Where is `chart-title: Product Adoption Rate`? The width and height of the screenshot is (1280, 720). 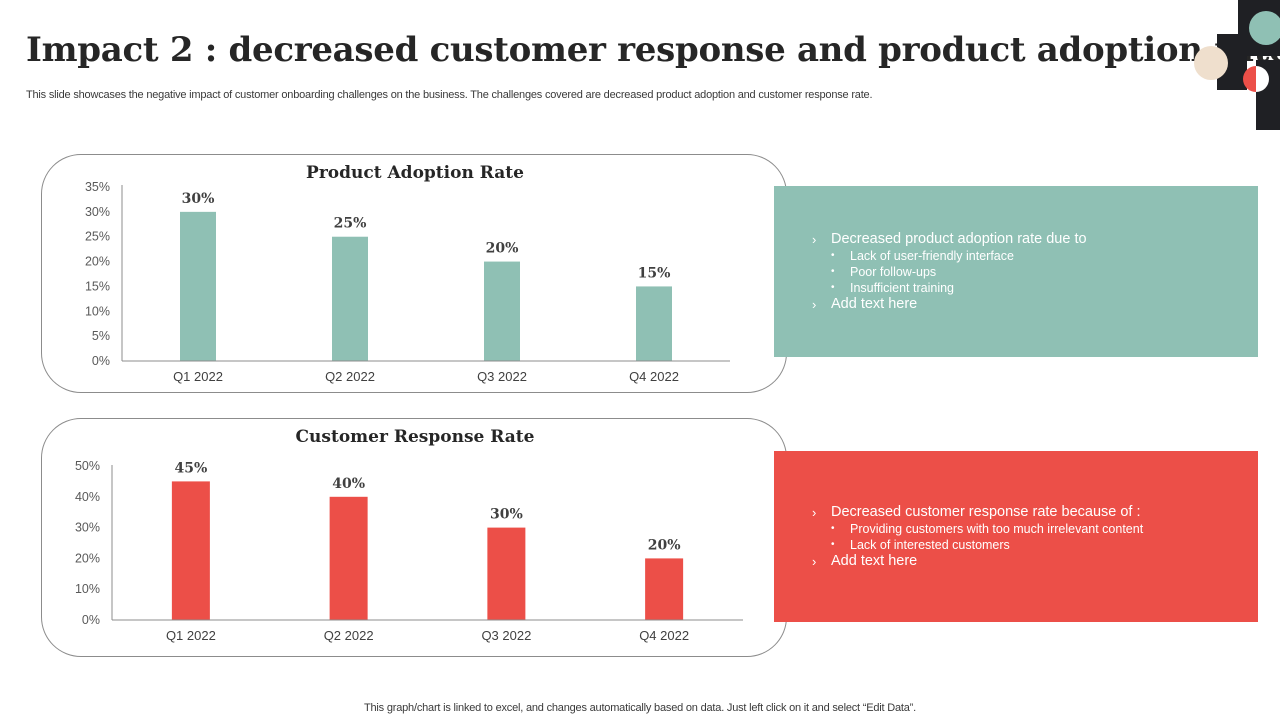 chart-title: Product Adoption Rate is located at coordinates (415, 173).